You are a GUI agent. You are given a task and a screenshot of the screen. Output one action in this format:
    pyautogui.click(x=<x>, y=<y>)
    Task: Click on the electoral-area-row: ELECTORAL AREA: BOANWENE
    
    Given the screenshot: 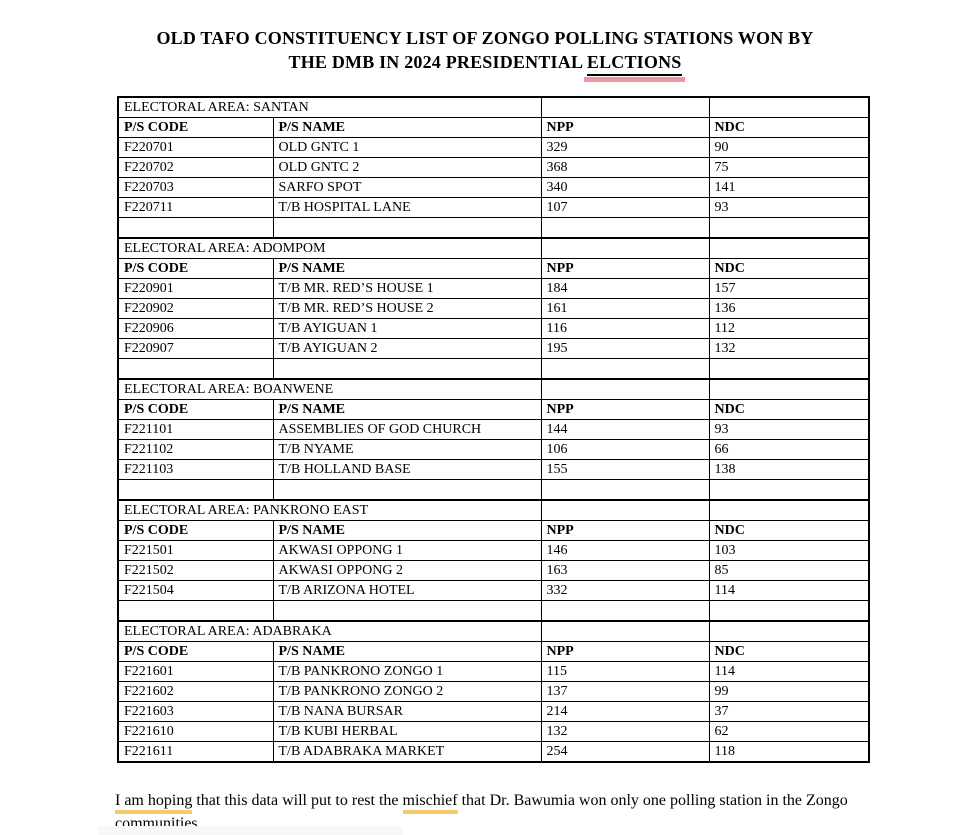 What is the action you would take?
    pyautogui.click(x=493, y=389)
    